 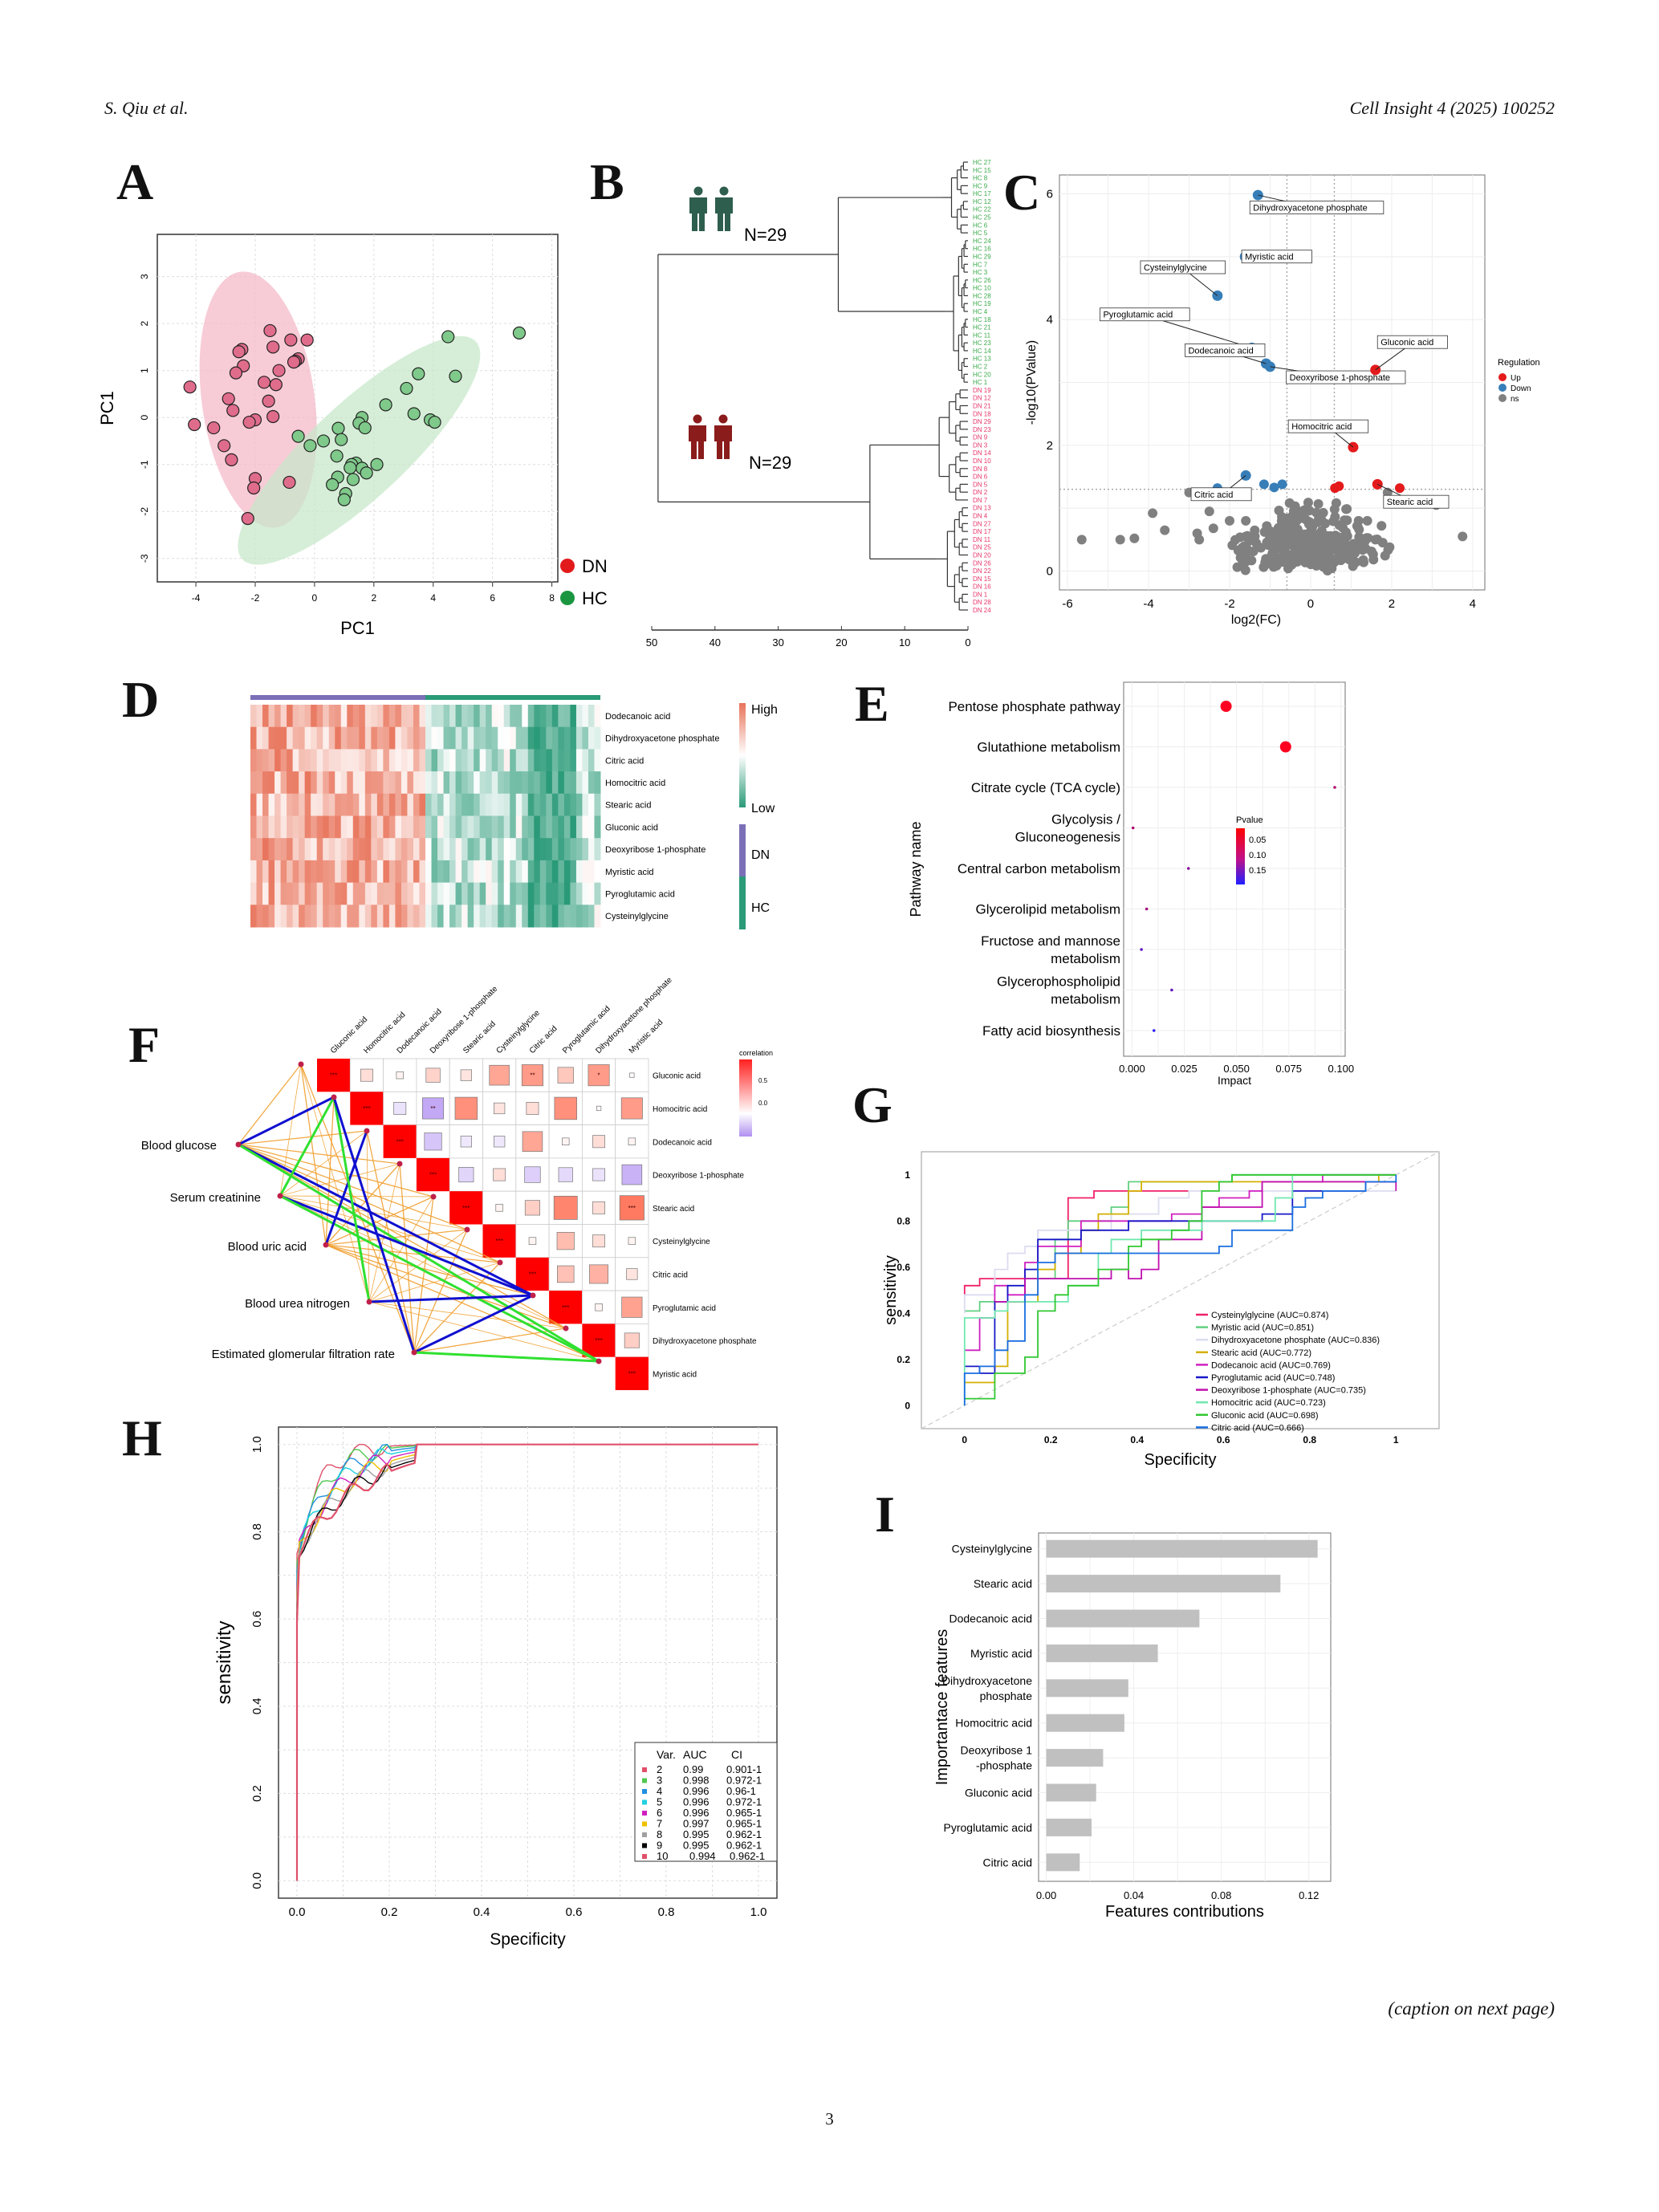 I want to click on pathway-point, so click(x=1188, y=869).